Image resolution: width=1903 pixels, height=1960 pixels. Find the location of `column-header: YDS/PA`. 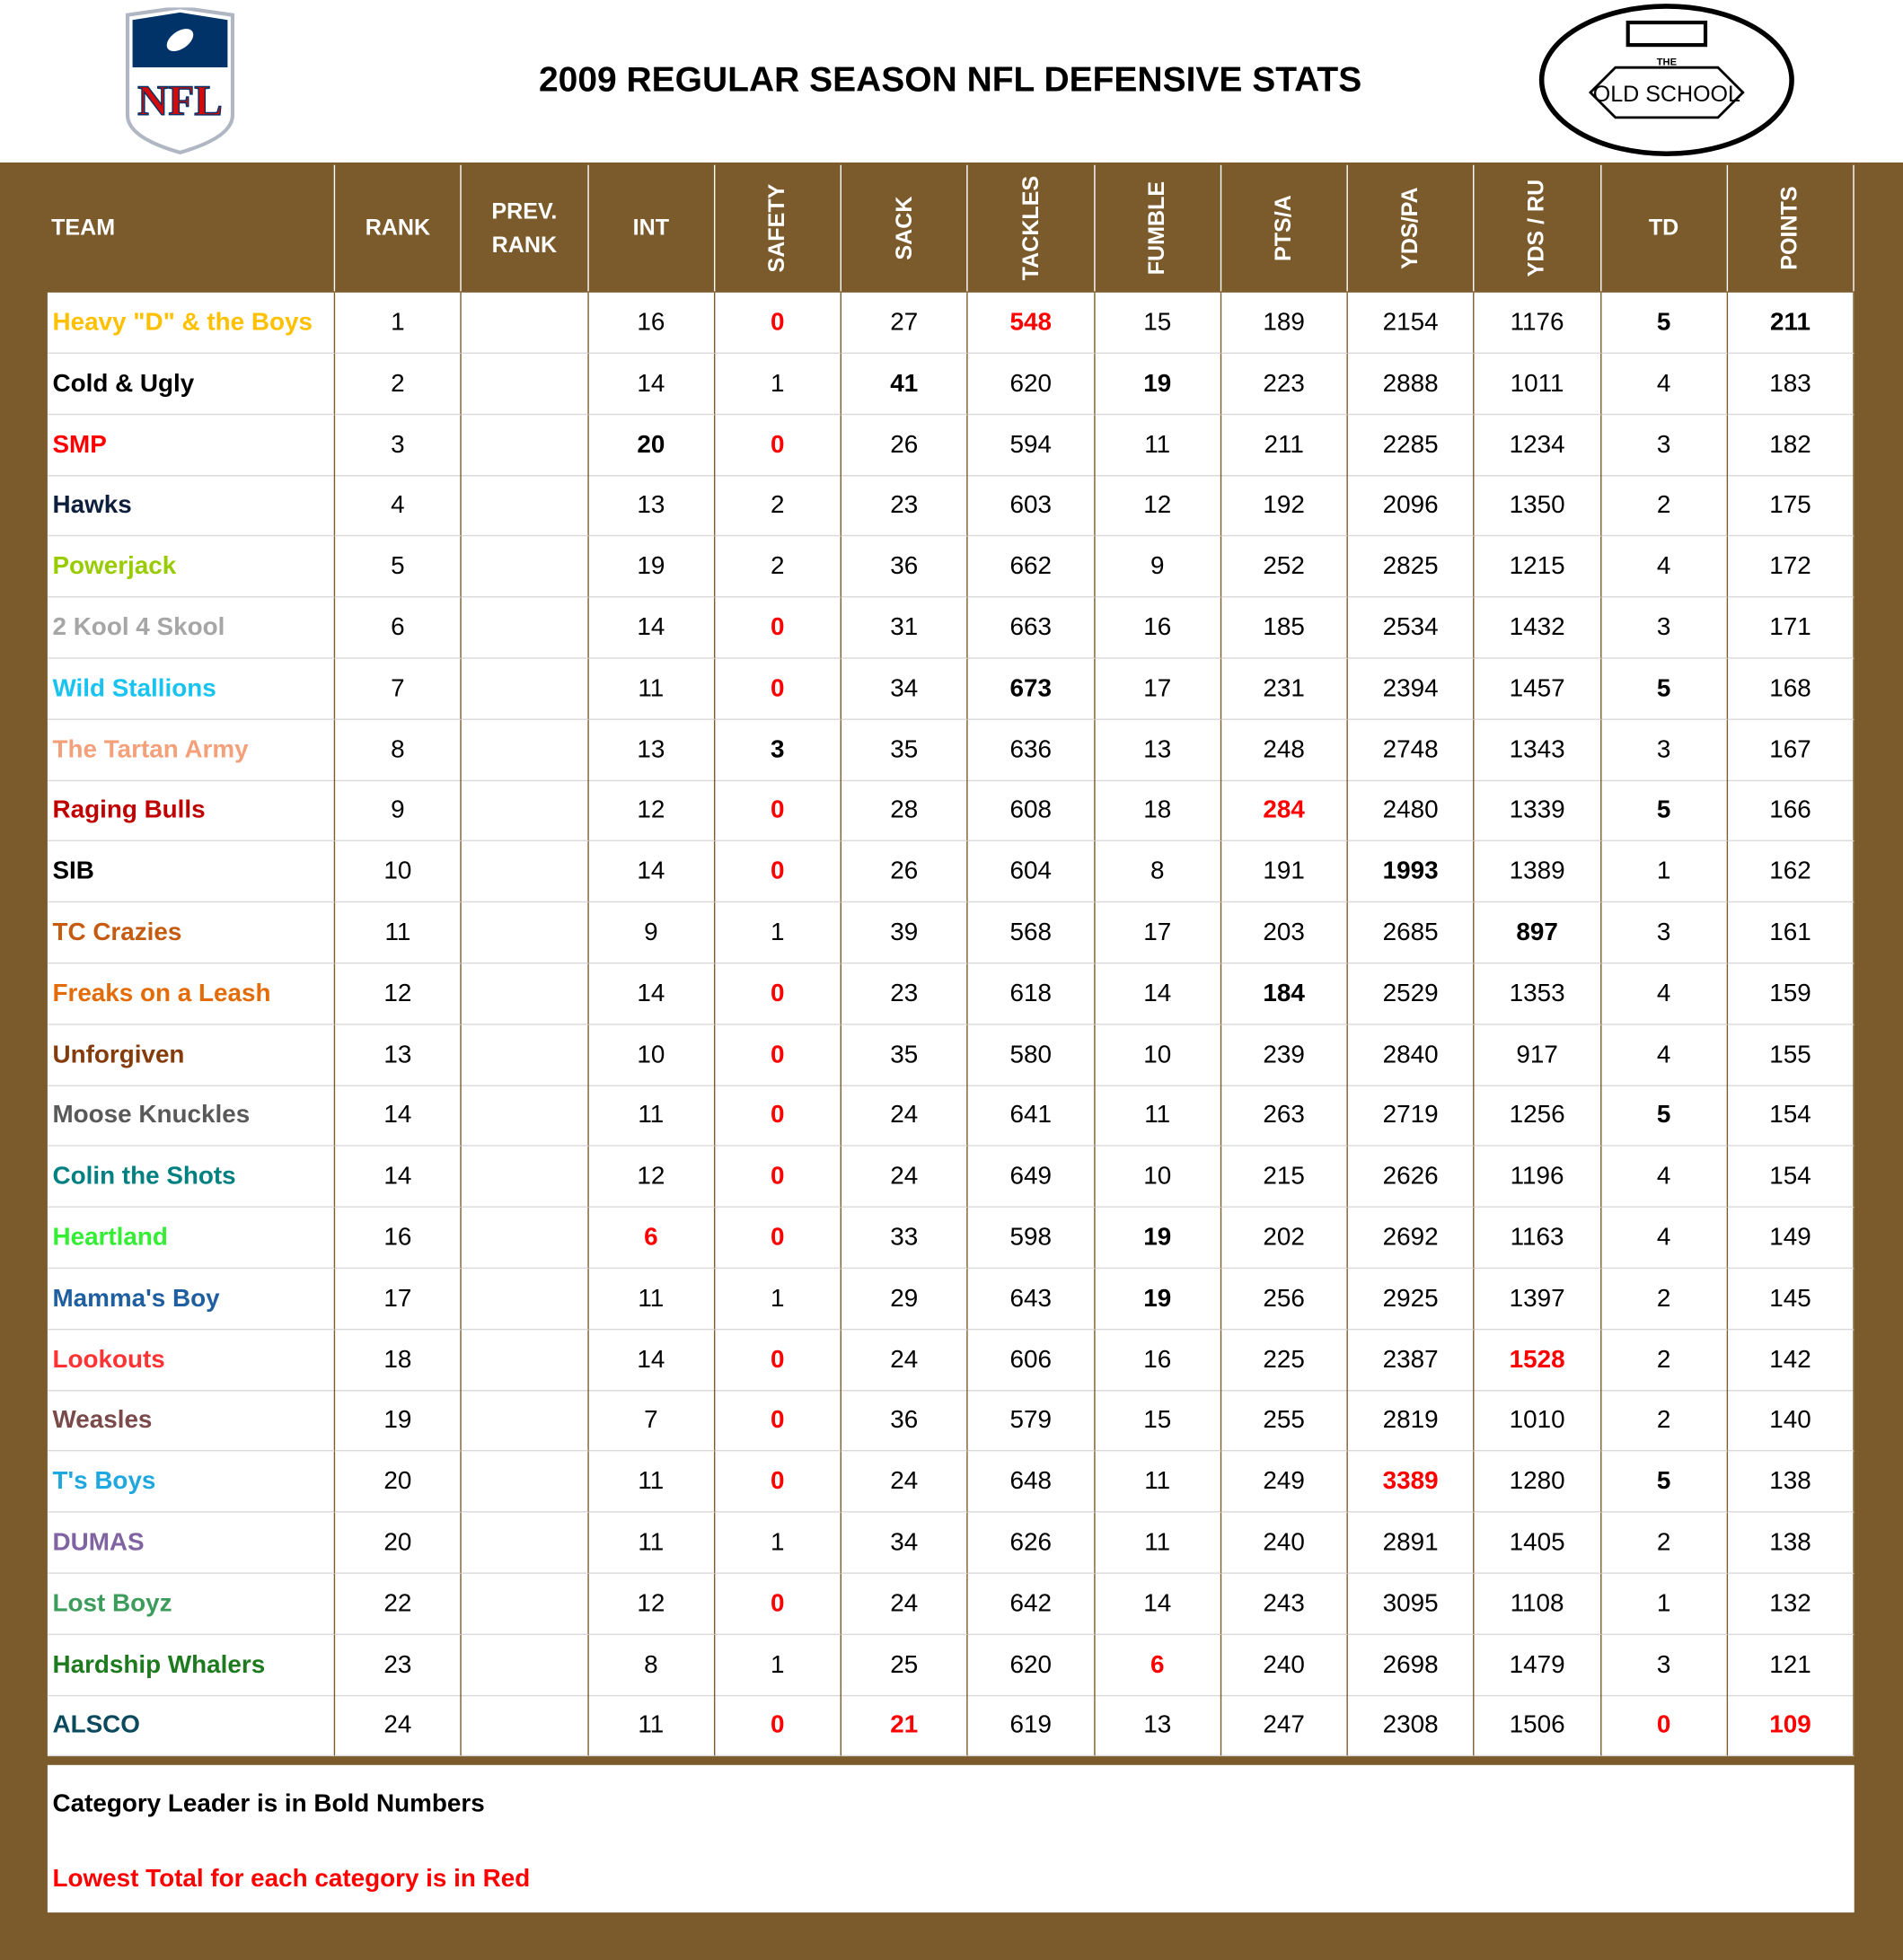

column-header: YDS/PA is located at coordinates (1411, 228).